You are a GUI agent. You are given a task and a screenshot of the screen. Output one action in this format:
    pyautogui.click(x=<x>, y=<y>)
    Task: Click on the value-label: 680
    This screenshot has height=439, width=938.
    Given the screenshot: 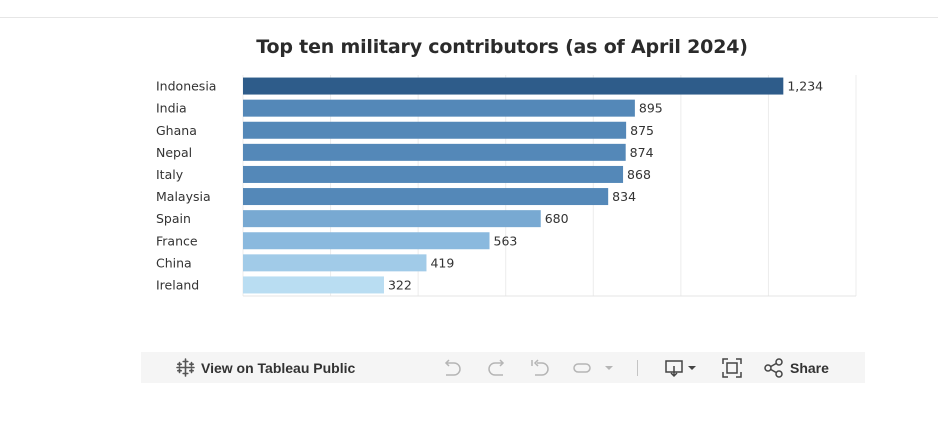 What is the action you would take?
    pyautogui.click(x=557, y=218)
    